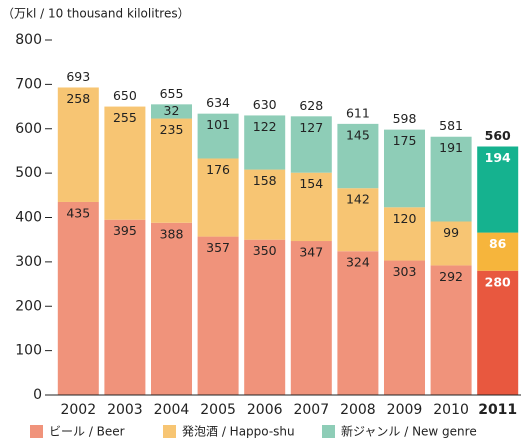 The image size is (526, 443). What do you see at coordinates (125, 410) in the screenshot?
I see `x-tick-label: 2003` at bounding box center [125, 410].